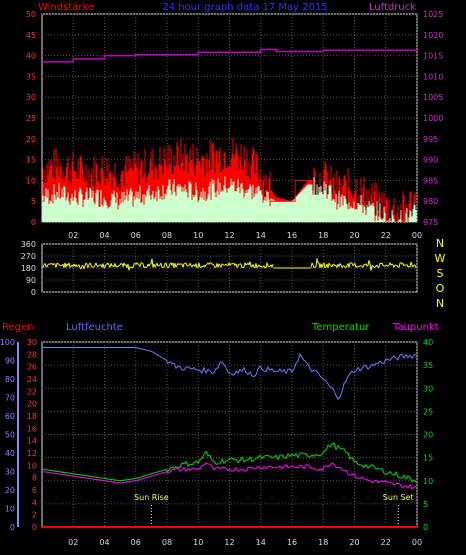 The width and height of the screenshot is (466, 555). I want to click on rain-label: Regen, so click(18, 327).